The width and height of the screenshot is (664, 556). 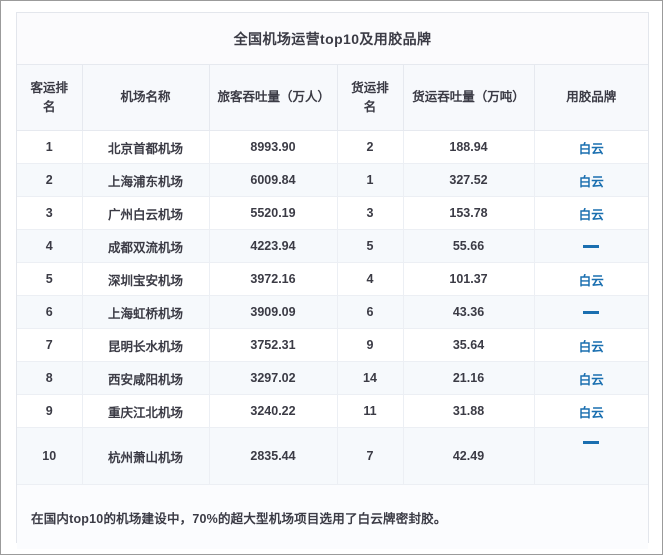 I want to click on title-row: 全国机场运营top10及用胶品牌, so click(x=333, y=39).